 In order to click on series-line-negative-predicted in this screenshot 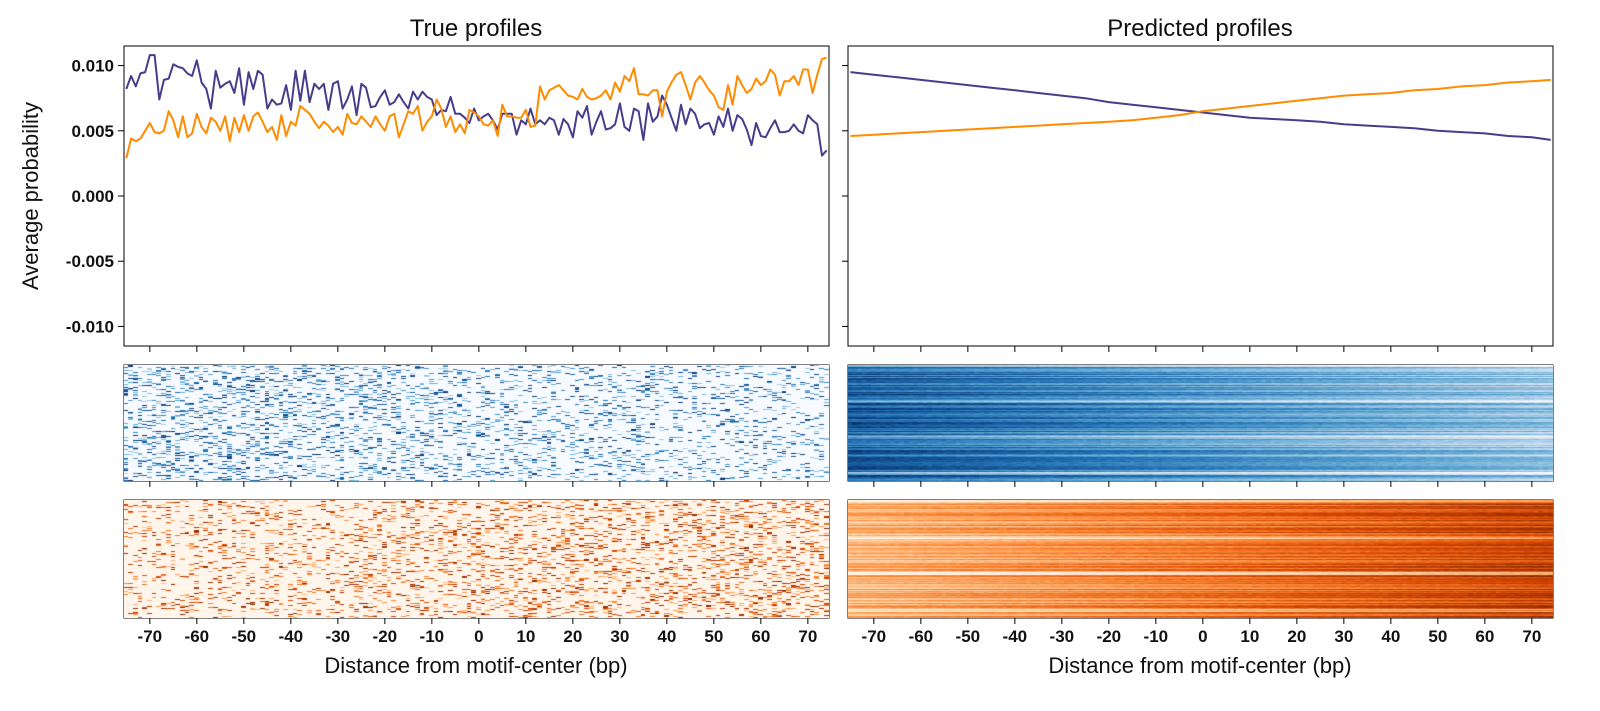, I will do `click(1200, 107)`.